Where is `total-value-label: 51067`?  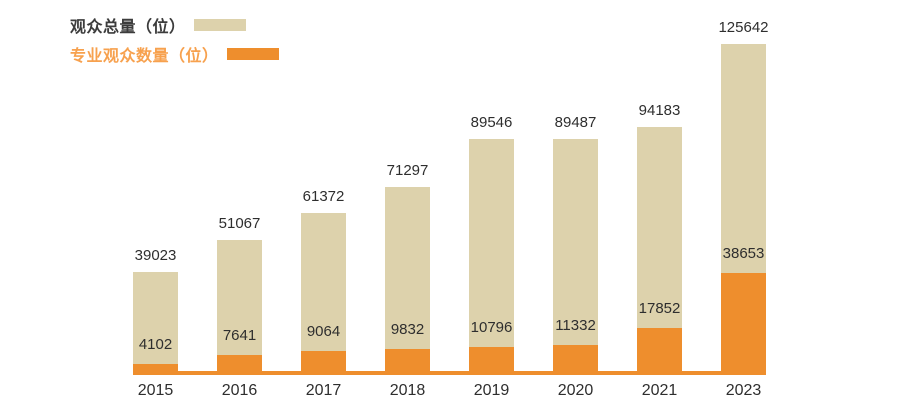 total-value-label: 51067 is located at coordinates (239, 223).